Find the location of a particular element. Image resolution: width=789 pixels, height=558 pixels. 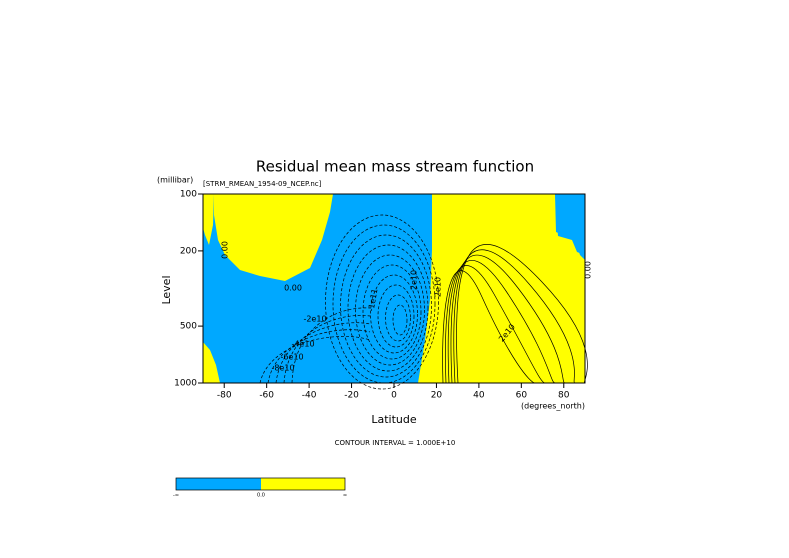

colorbar-label: 0.0 is located at coordinates (261, 496).